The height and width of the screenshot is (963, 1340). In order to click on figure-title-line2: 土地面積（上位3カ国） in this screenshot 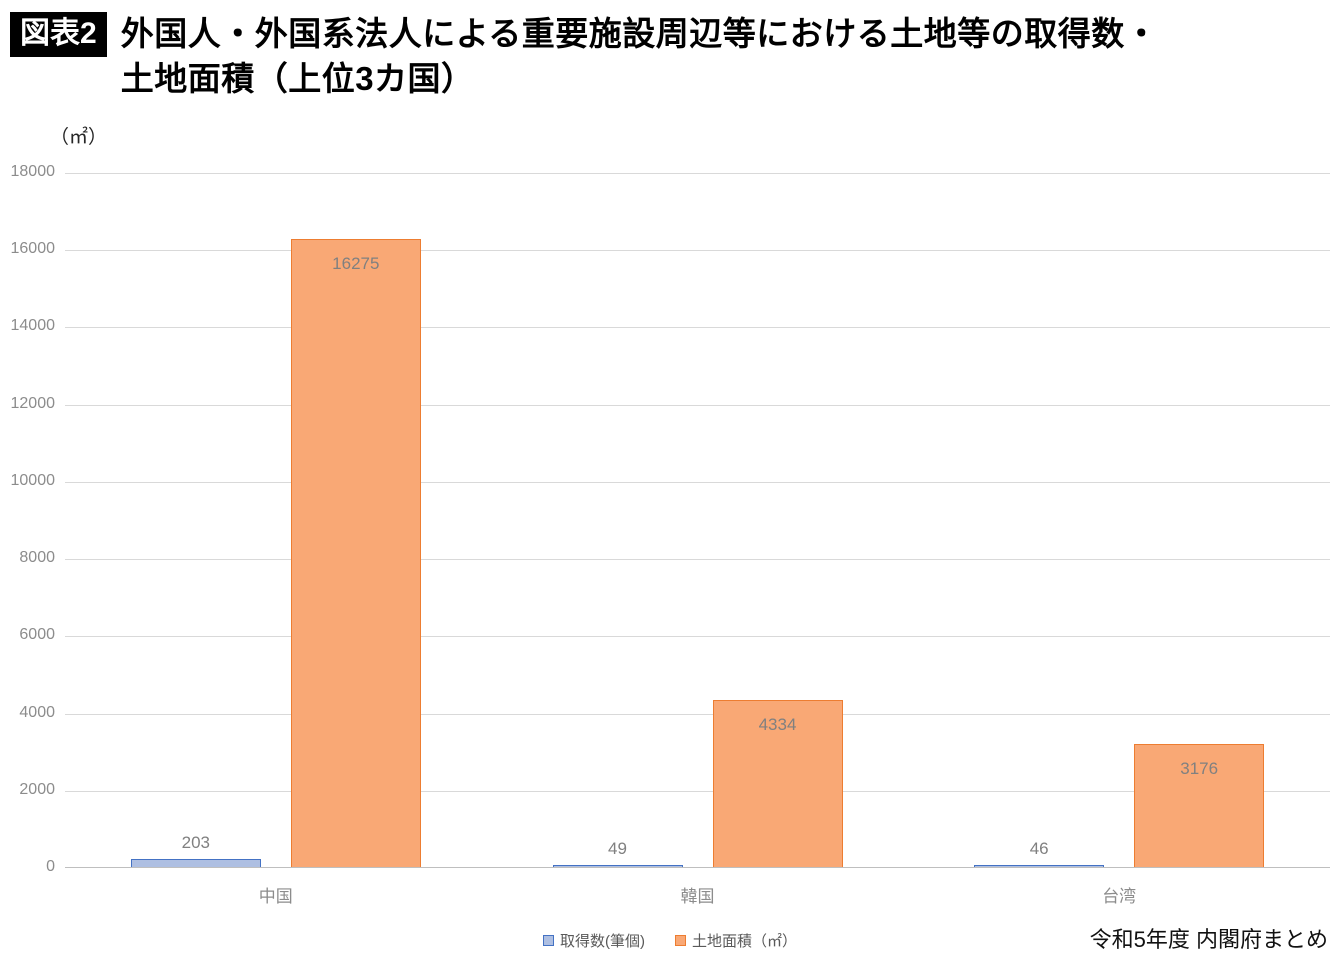, I will do `click(297, 78)`.